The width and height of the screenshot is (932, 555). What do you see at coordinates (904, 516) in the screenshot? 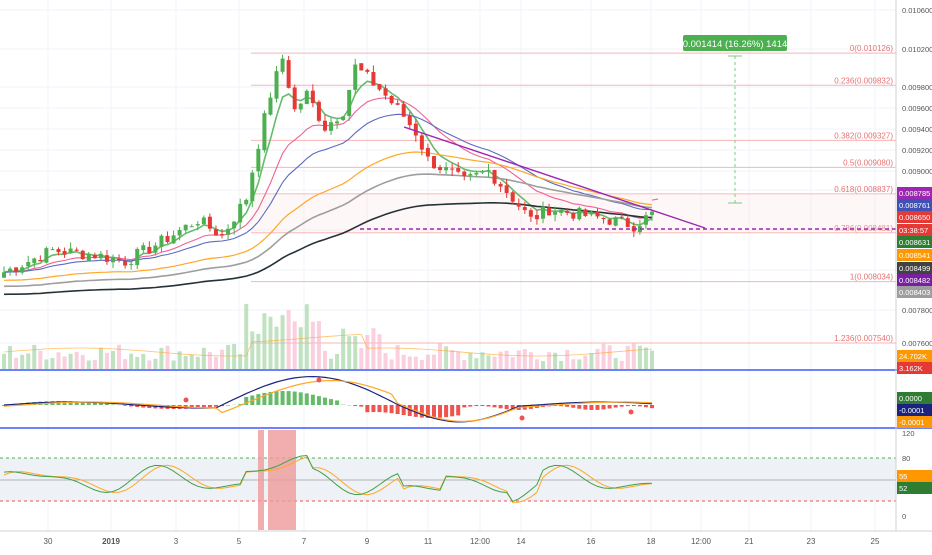
I see `rsi-tick-label: 0` at bounding box center [904, 516].